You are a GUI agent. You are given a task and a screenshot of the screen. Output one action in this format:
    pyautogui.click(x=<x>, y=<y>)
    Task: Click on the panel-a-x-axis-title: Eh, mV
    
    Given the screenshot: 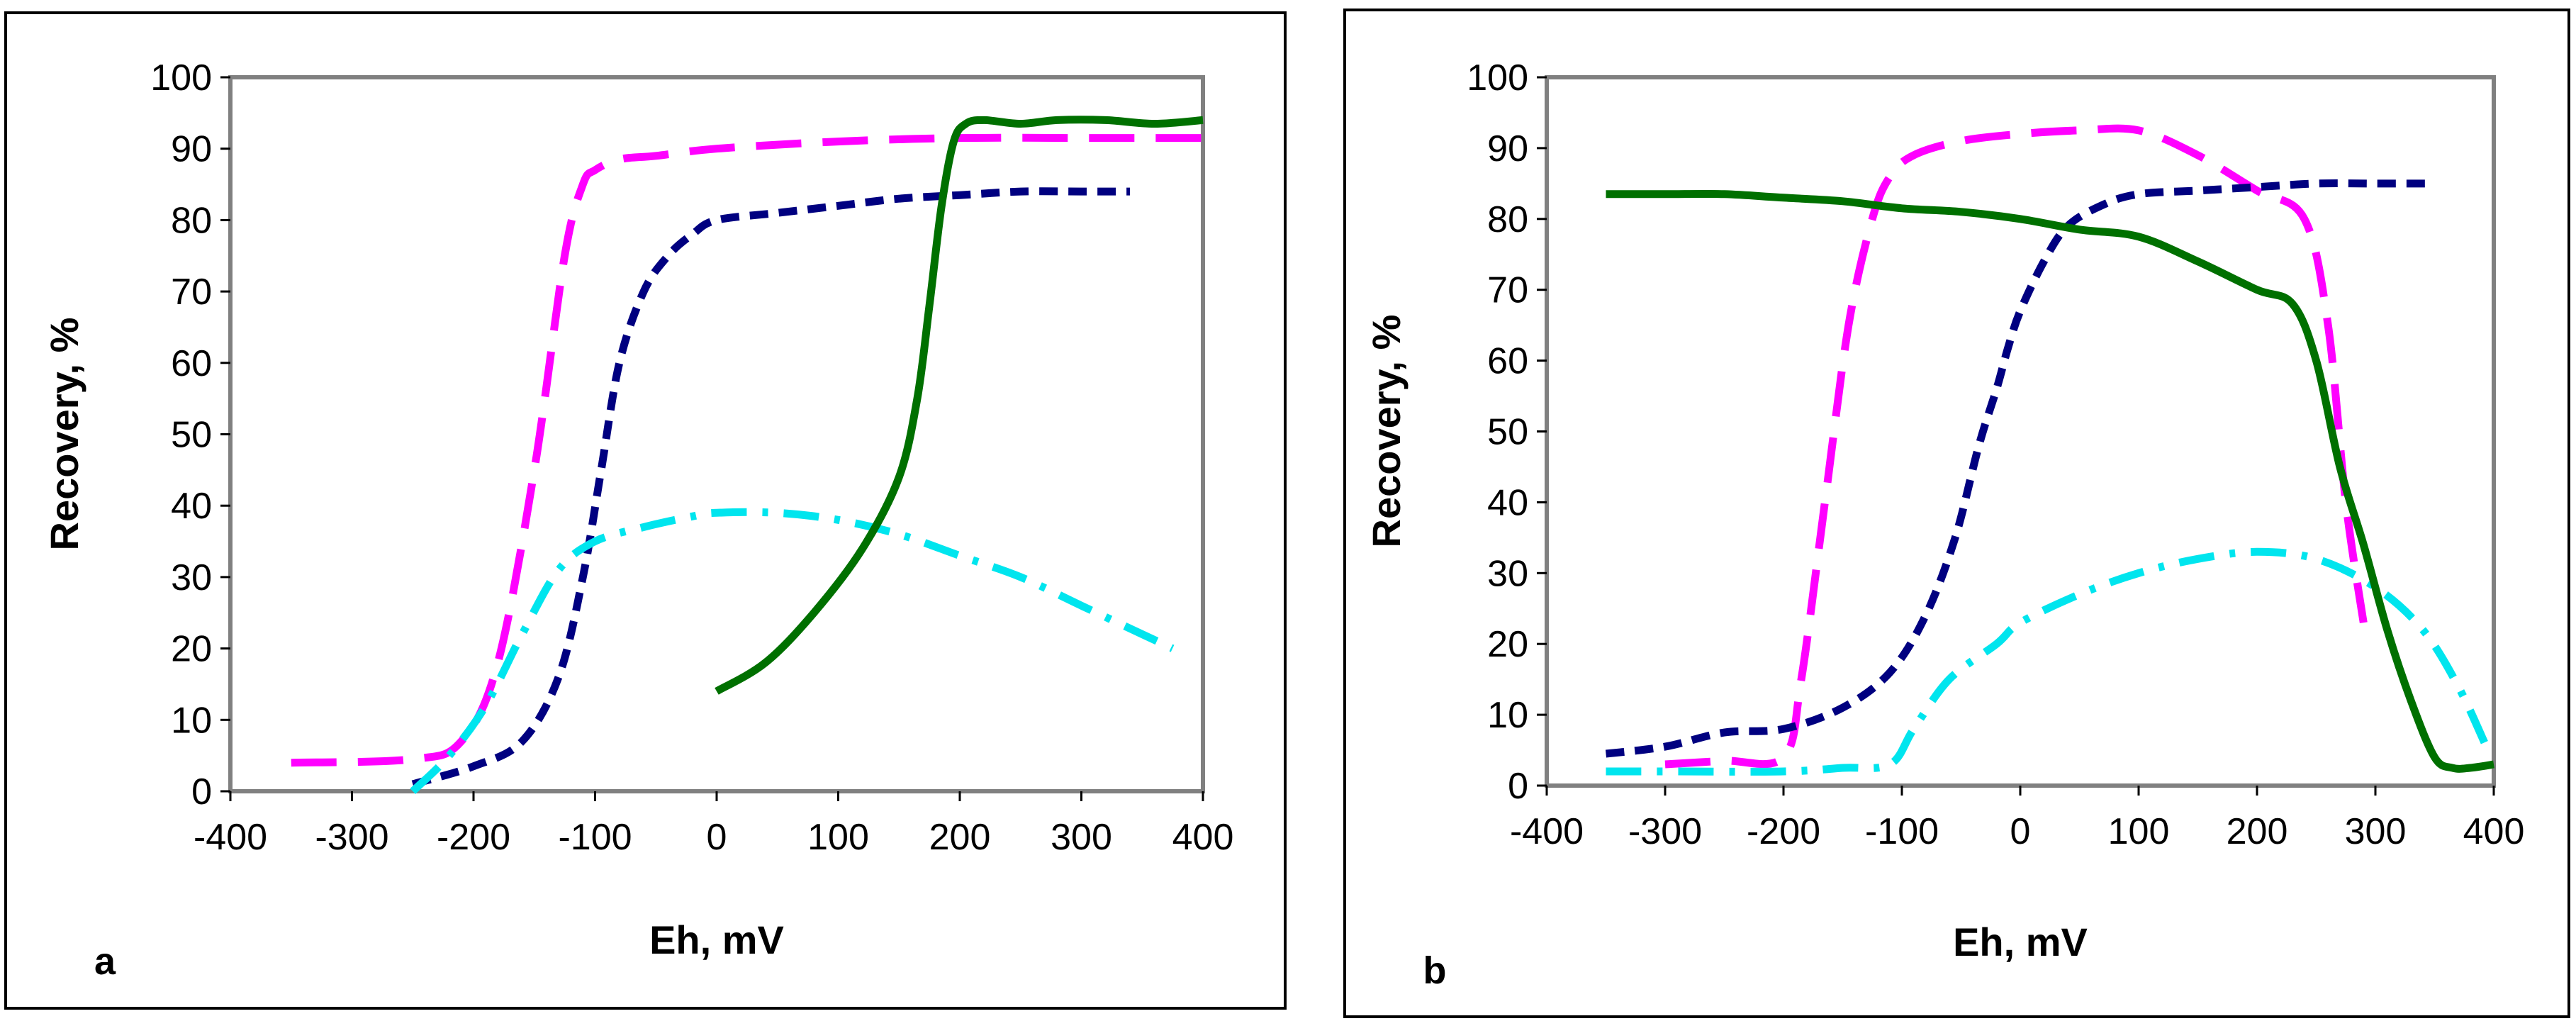 What is the action you would take?
    pyautogui.click(x=716, y=940)
    